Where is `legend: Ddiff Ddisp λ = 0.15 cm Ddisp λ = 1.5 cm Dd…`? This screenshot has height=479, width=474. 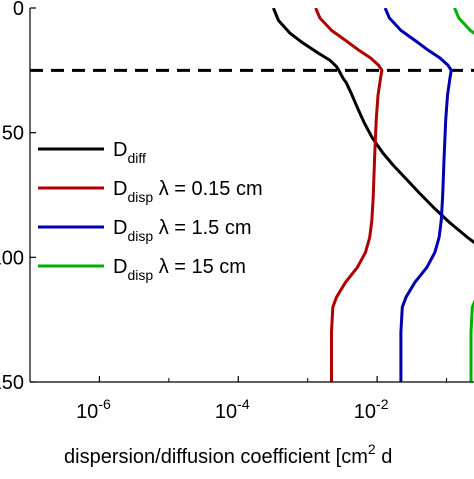 legend: Ddiff Ddisp λ = 0.15 cm Ddisp λ = 1.5 cm Dd… is located at coordinates (150, 211).